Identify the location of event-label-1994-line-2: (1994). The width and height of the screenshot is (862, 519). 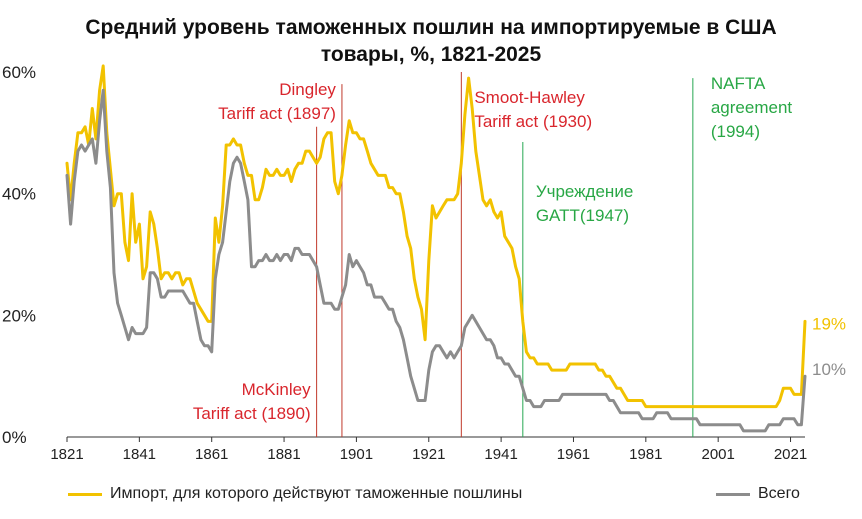
(735, 131).